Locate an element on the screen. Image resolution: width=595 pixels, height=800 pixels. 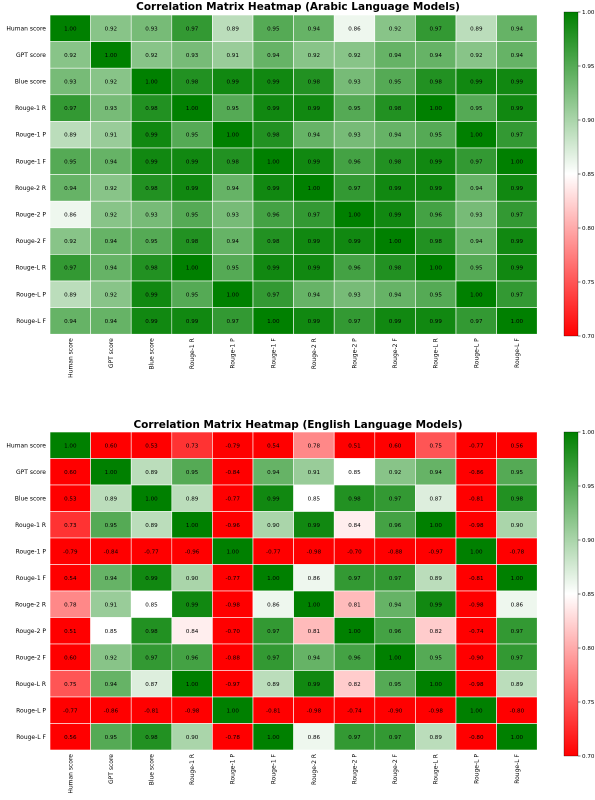
arabic-cell-value: 0.98 is located at coordinates (232, 162).